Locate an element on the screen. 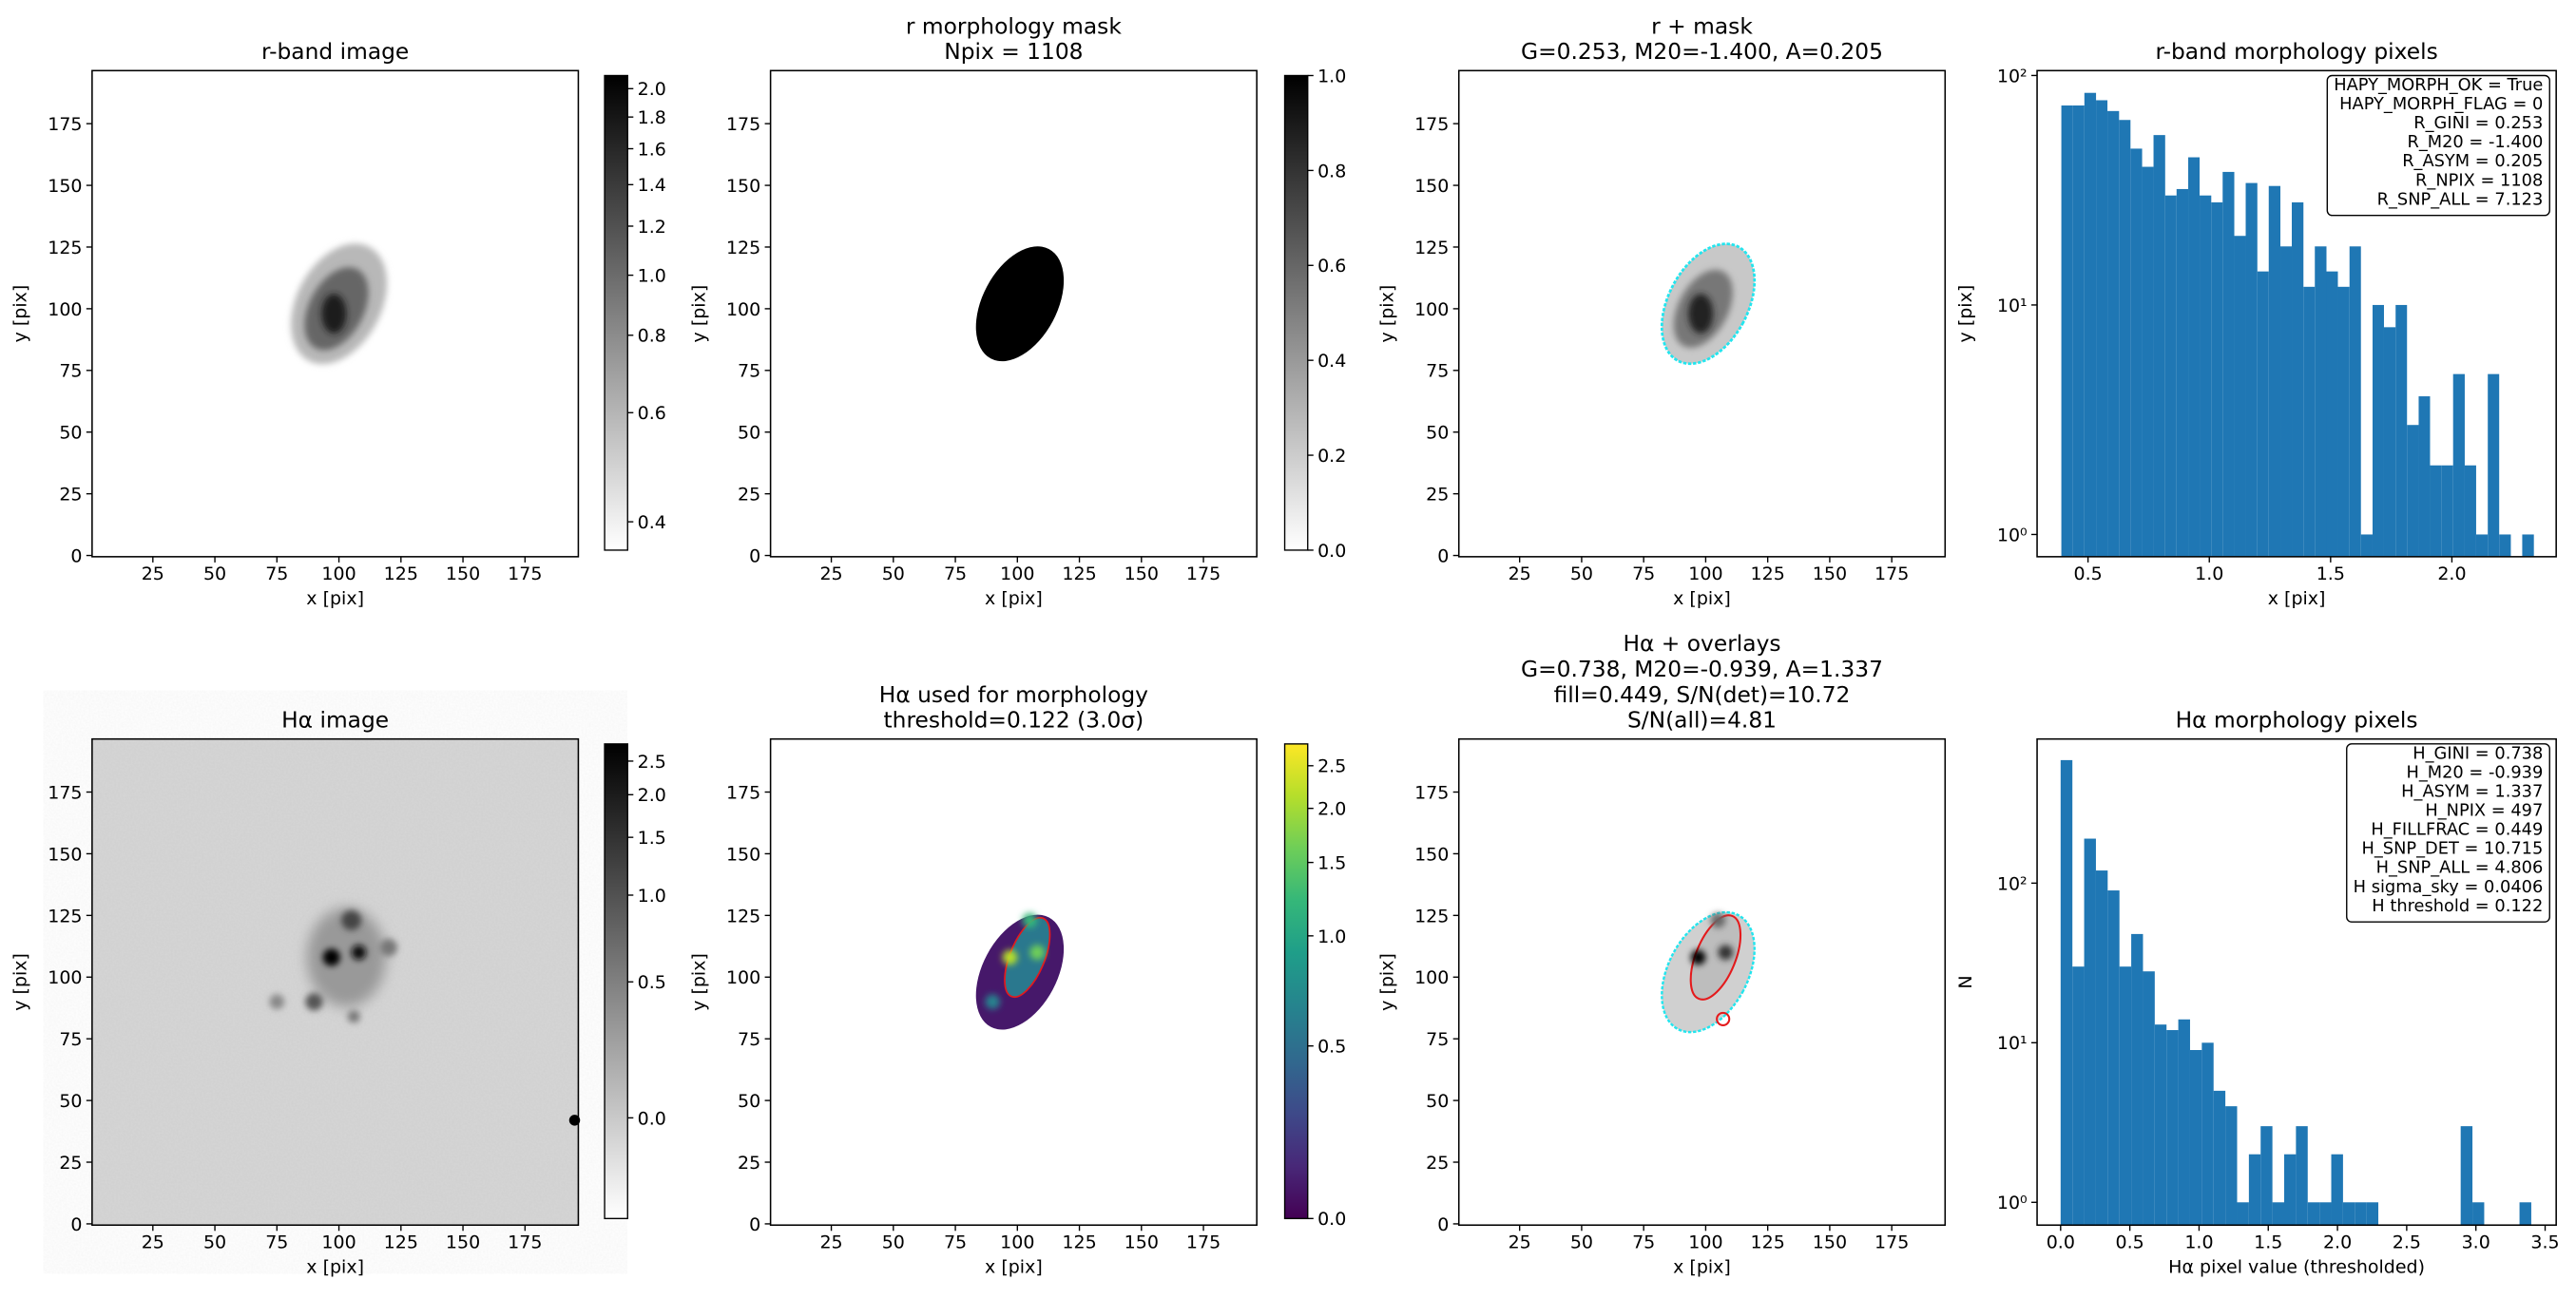  x-axis-label: Hα pixel value (thresholded) is located at coordinates (2296, 1266).